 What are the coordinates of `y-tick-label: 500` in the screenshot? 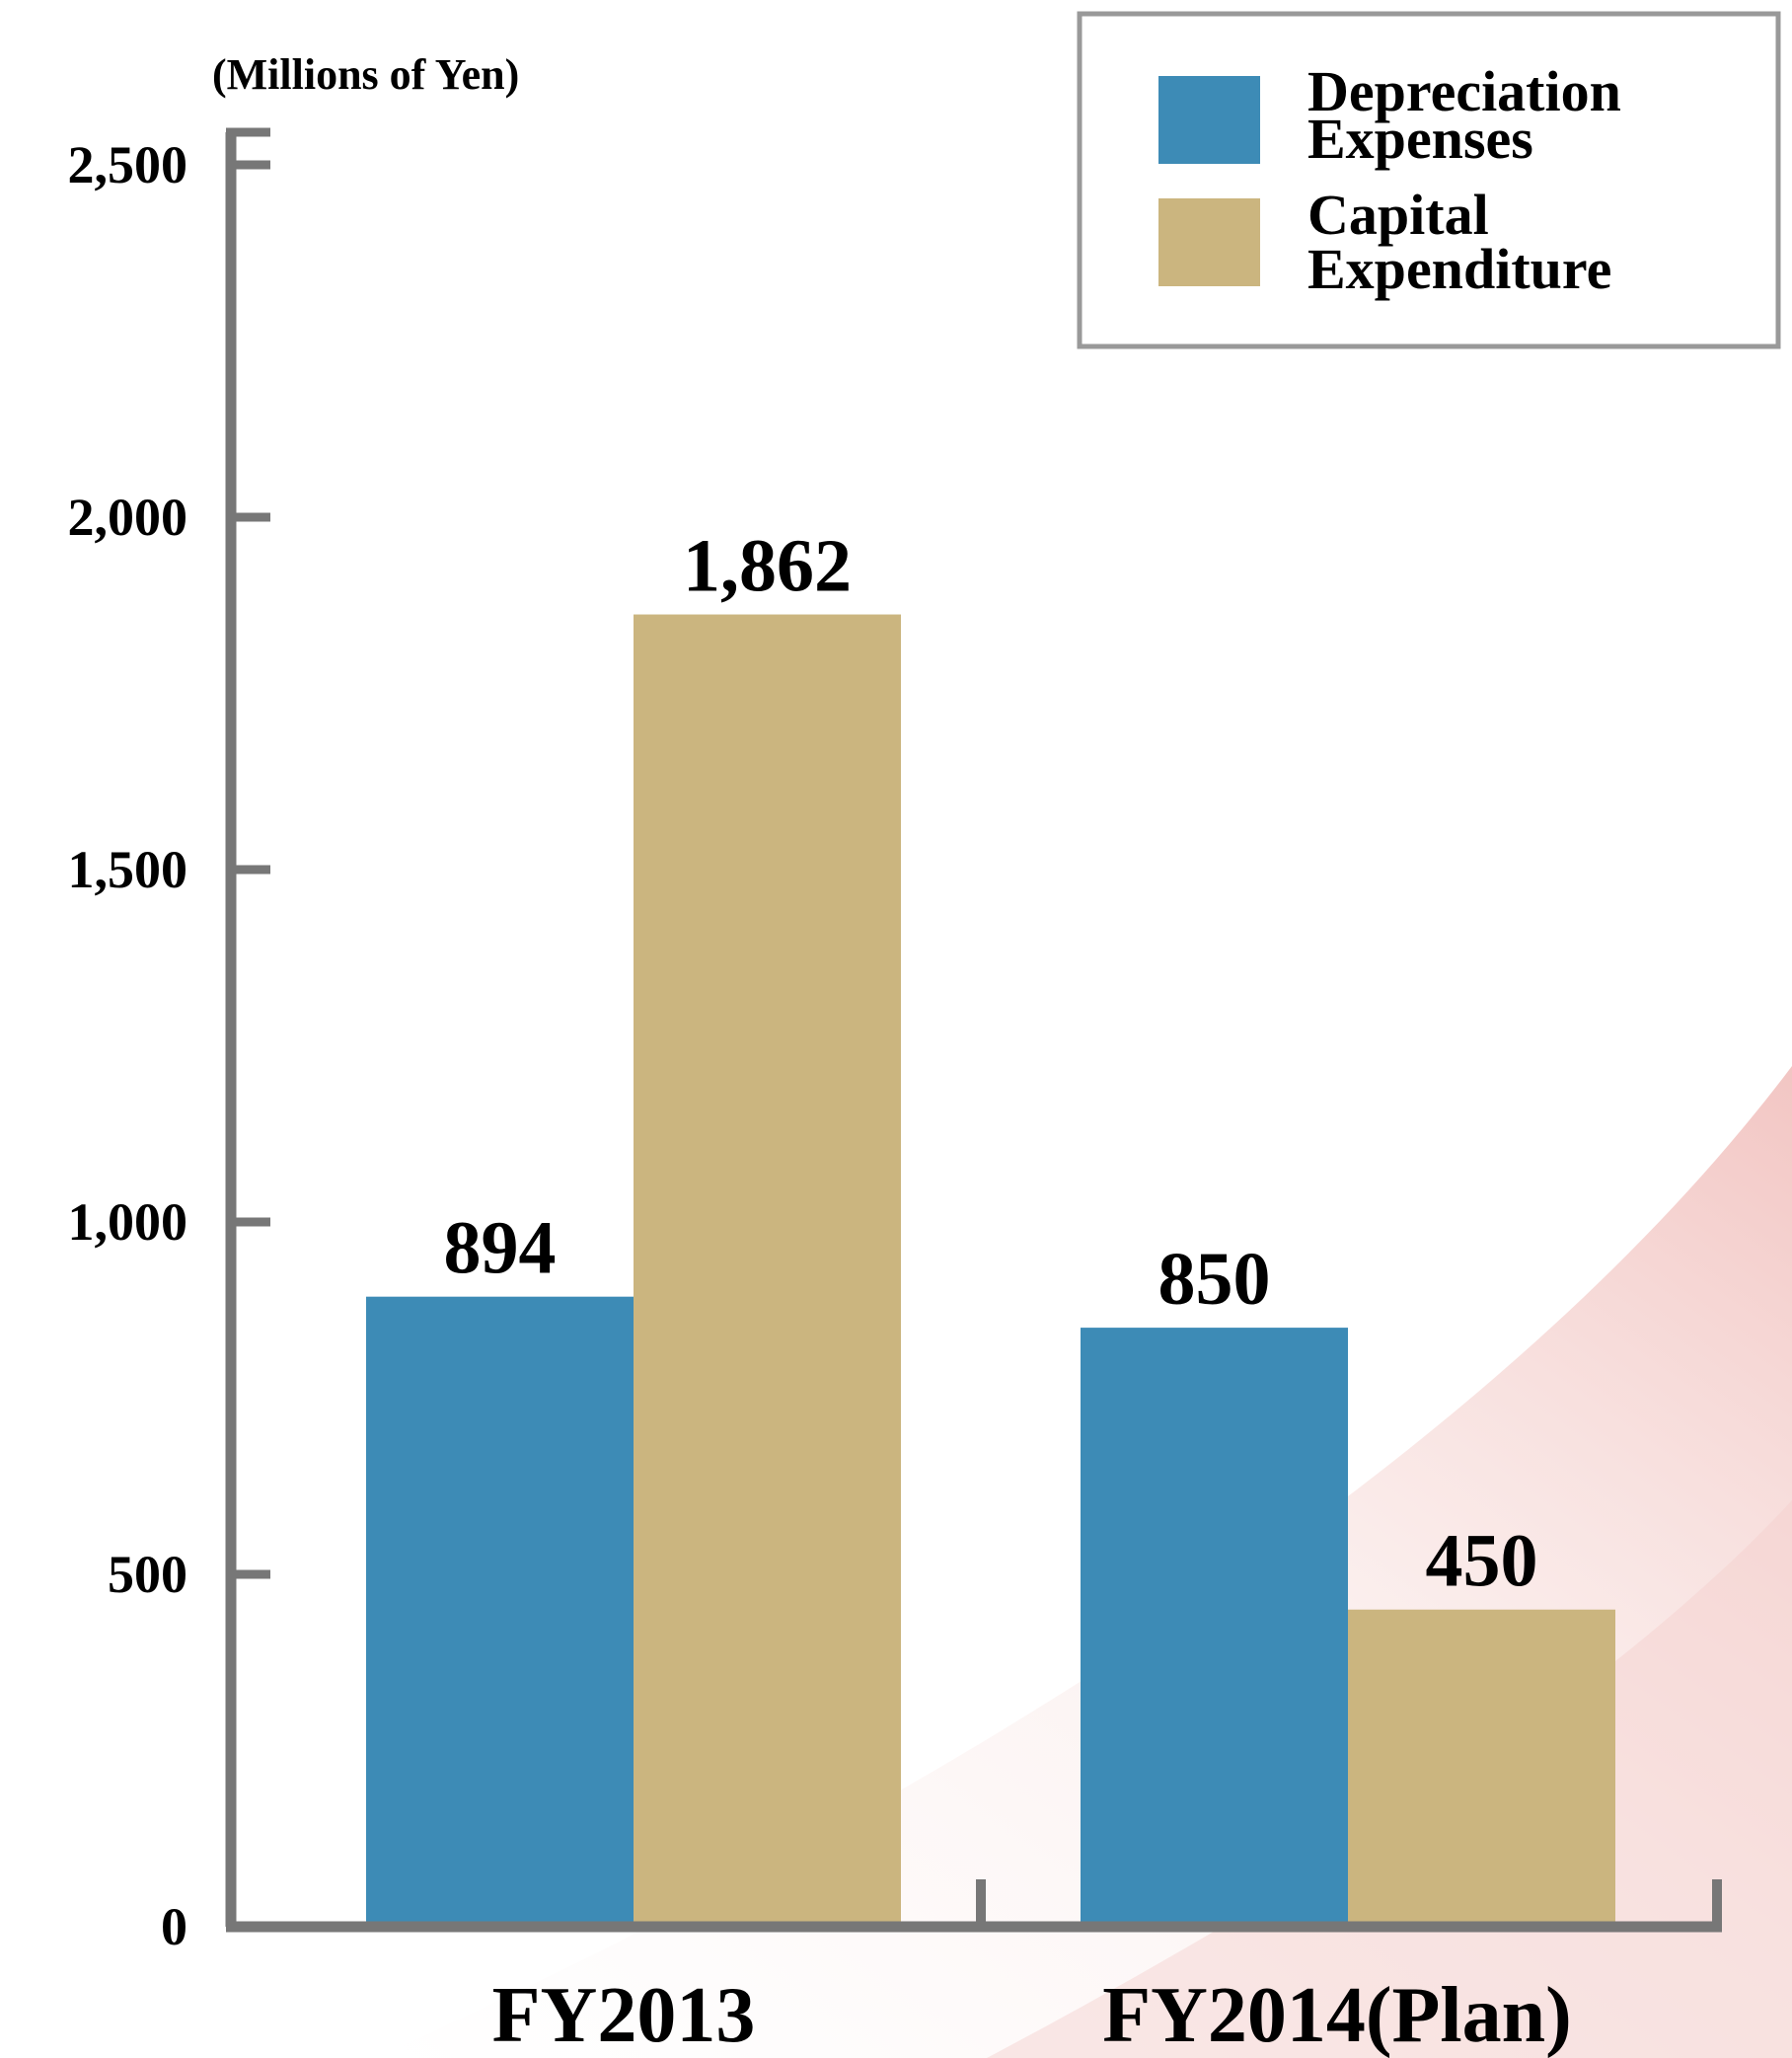 It's located at (148, 1574).